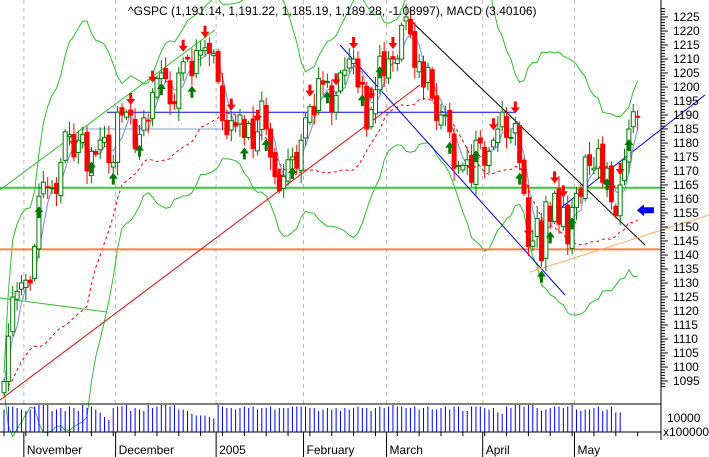  I want to click on y-tick-label: 1155, so click(686, 213).